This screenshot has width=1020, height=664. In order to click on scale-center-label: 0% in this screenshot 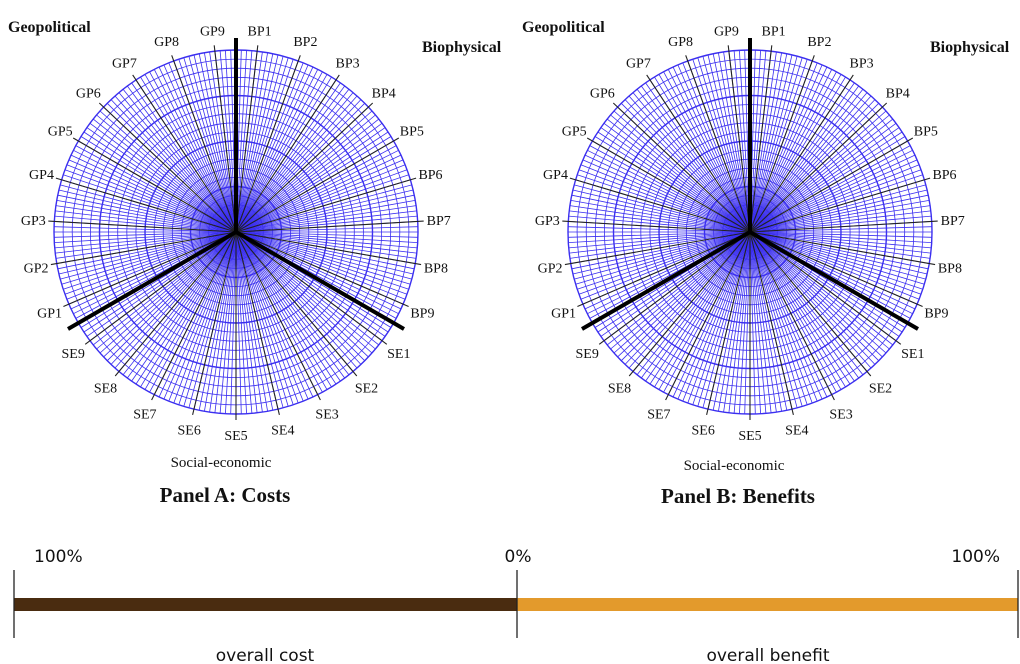, I will do `click(518, 557)`.